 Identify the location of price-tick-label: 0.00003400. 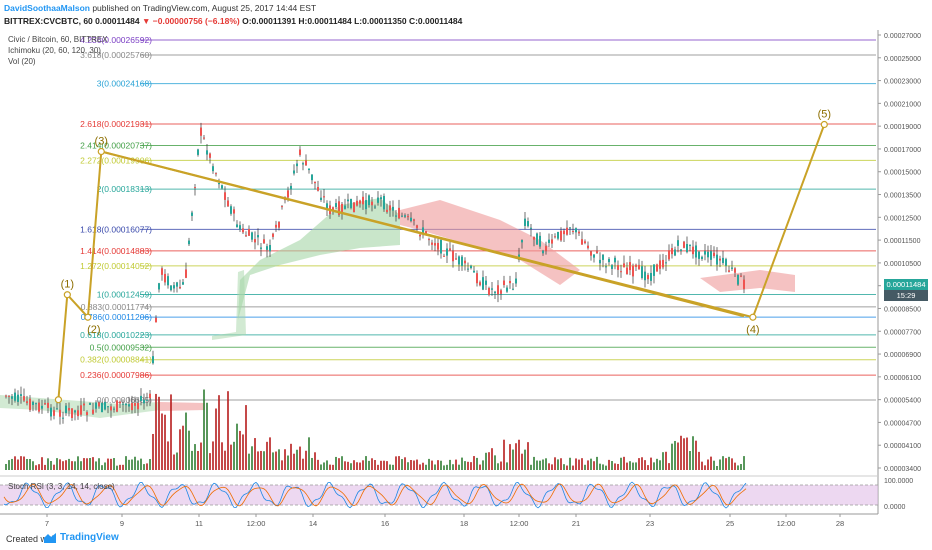
(902, 469).